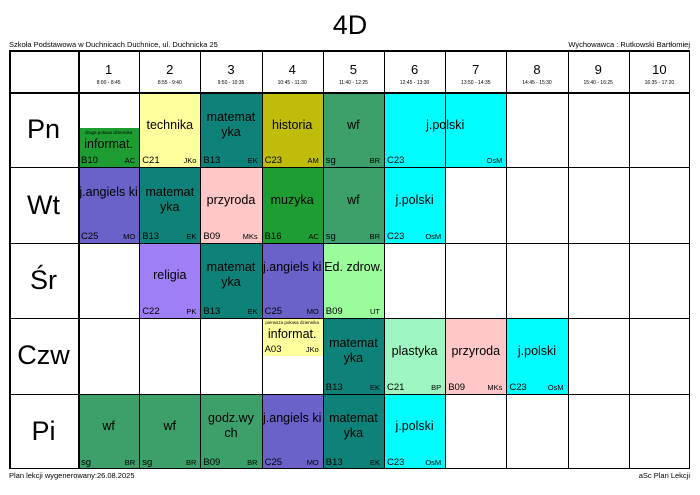 This screenshot has height=495, width=700. Describe the element at coordinates (108, 133) in the screenshot. I see `lesson-note: druga połowa dziennika` at that location.